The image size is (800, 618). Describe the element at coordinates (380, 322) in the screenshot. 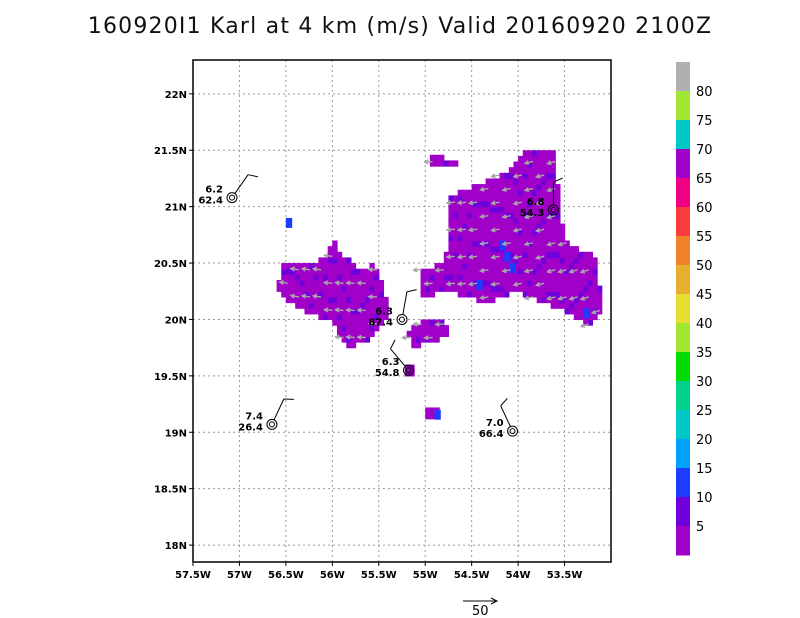

I see `station-label-bottom: 87.4` at that location.